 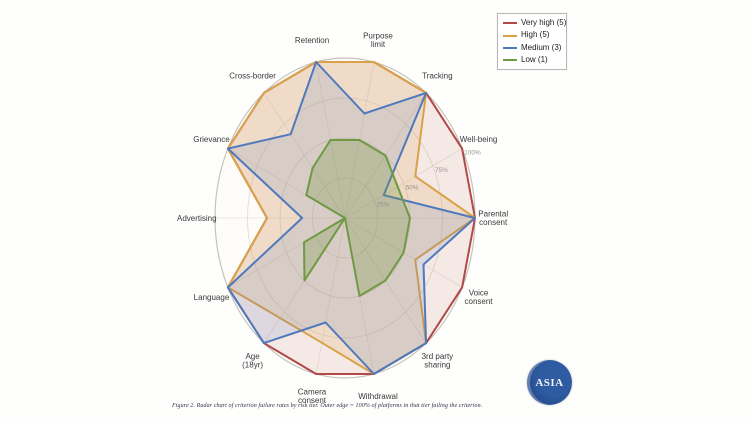 What do you see at coordinates (544, 22) in the screenshot?
I see `legend-item-label: Very high (5)` at bounding box center [544, 22].